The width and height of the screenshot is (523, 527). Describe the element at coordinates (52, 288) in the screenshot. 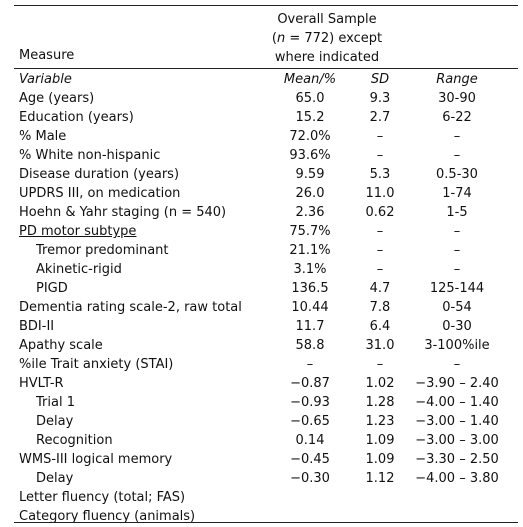

I see `row-label: PIGD` at that location.